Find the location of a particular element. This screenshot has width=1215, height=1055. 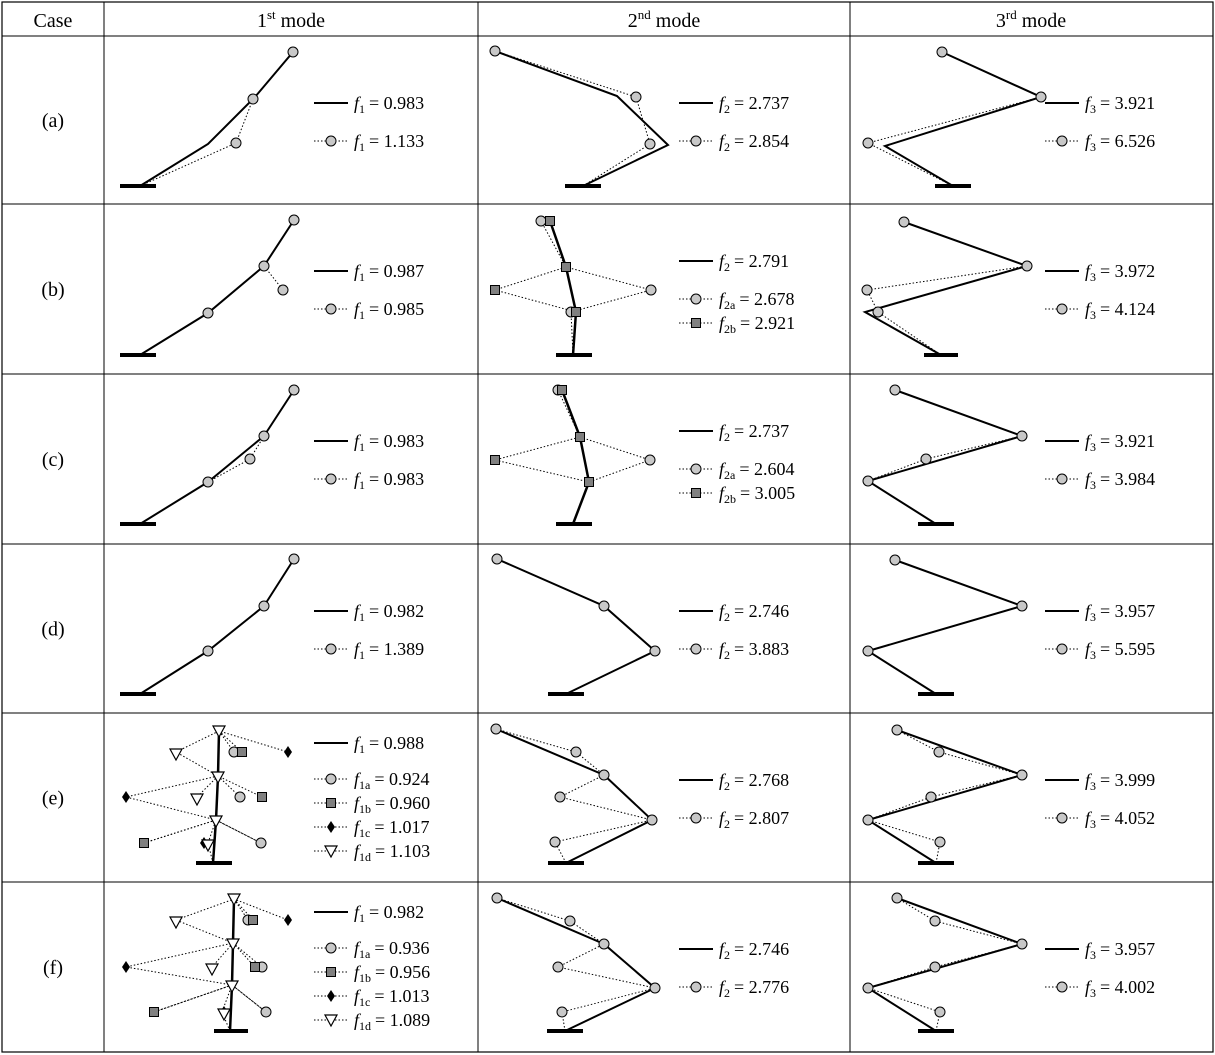

legend-label: f1c = 1.013 is located at coordinates (392, 997).